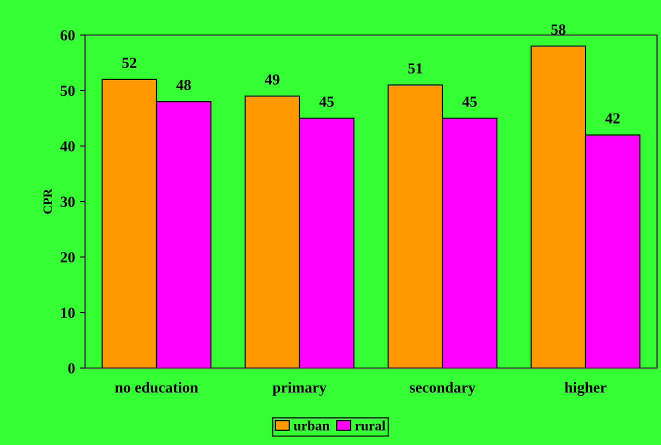  What do you see at coordinates (370, 425) in the screenshot?
I see `legend-label: rural` at bounding box center [370, 425].